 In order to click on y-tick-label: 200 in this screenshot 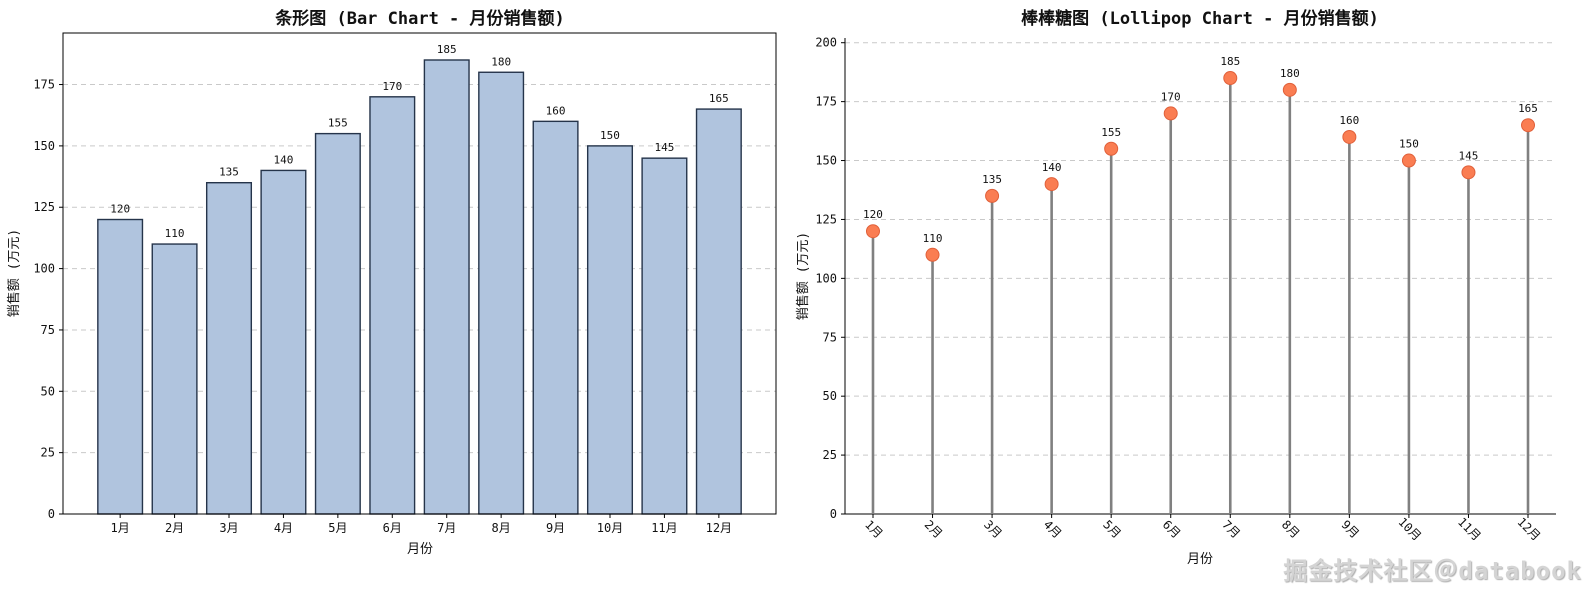, I will do `click(826, 43)`.